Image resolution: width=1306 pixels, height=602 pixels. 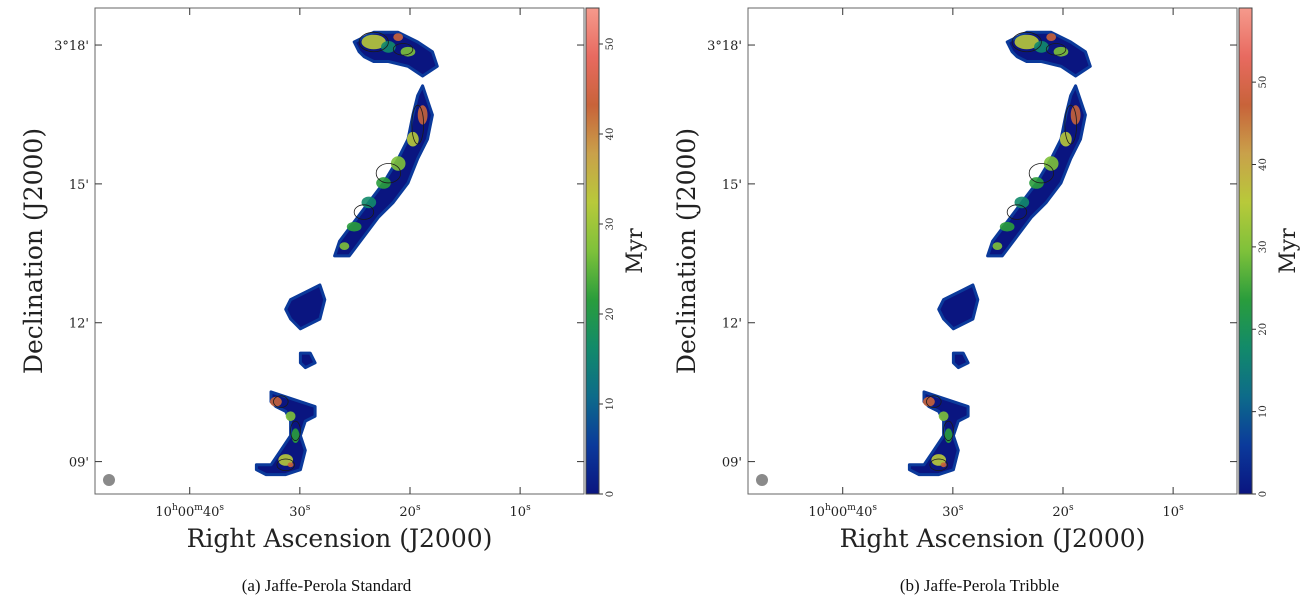 I want to click on caption-b: (b) Jaffe-Perola Tribble, so click(x=979, y=585).